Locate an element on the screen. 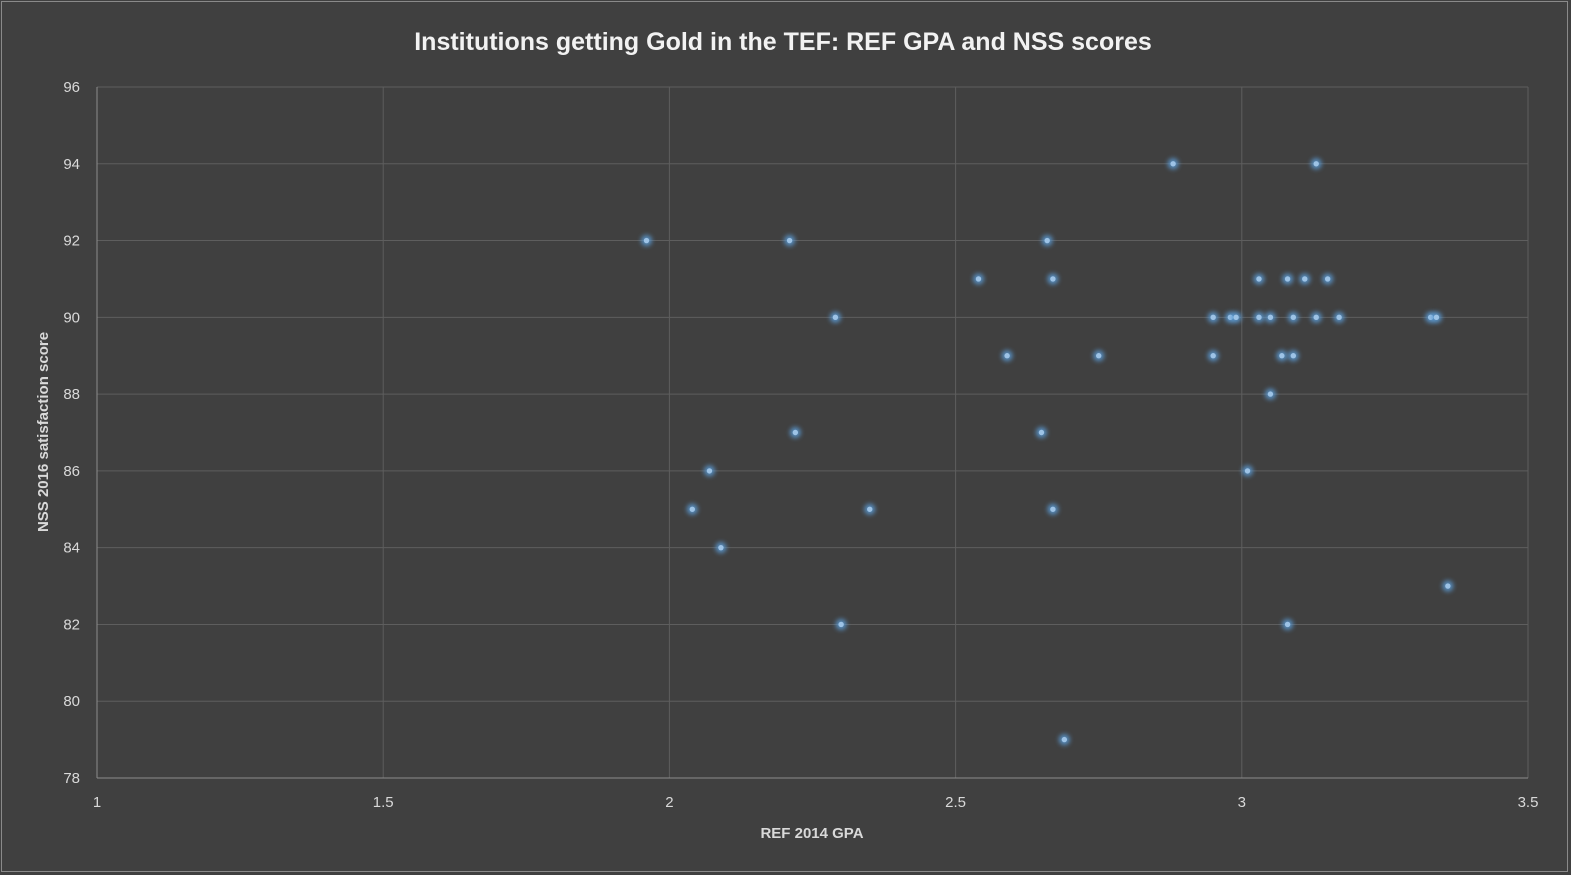 Image resolution: width=1571 pixels, height=875 pixels. x-axis-title: REF 2014 GPA is located at coordinates (811, 833).